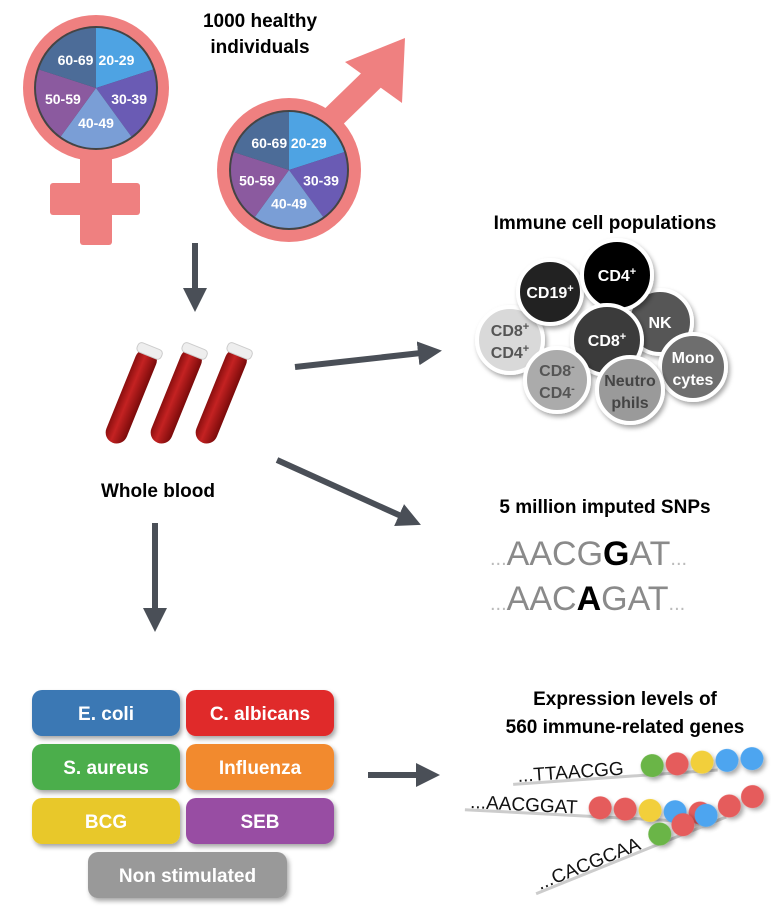 The width and height of the screenshot is (771, 922). Describe the element at coordinates (625, 727) in the screenshot. I see `expression-title-line2: 560 immune-related genes` at that location.